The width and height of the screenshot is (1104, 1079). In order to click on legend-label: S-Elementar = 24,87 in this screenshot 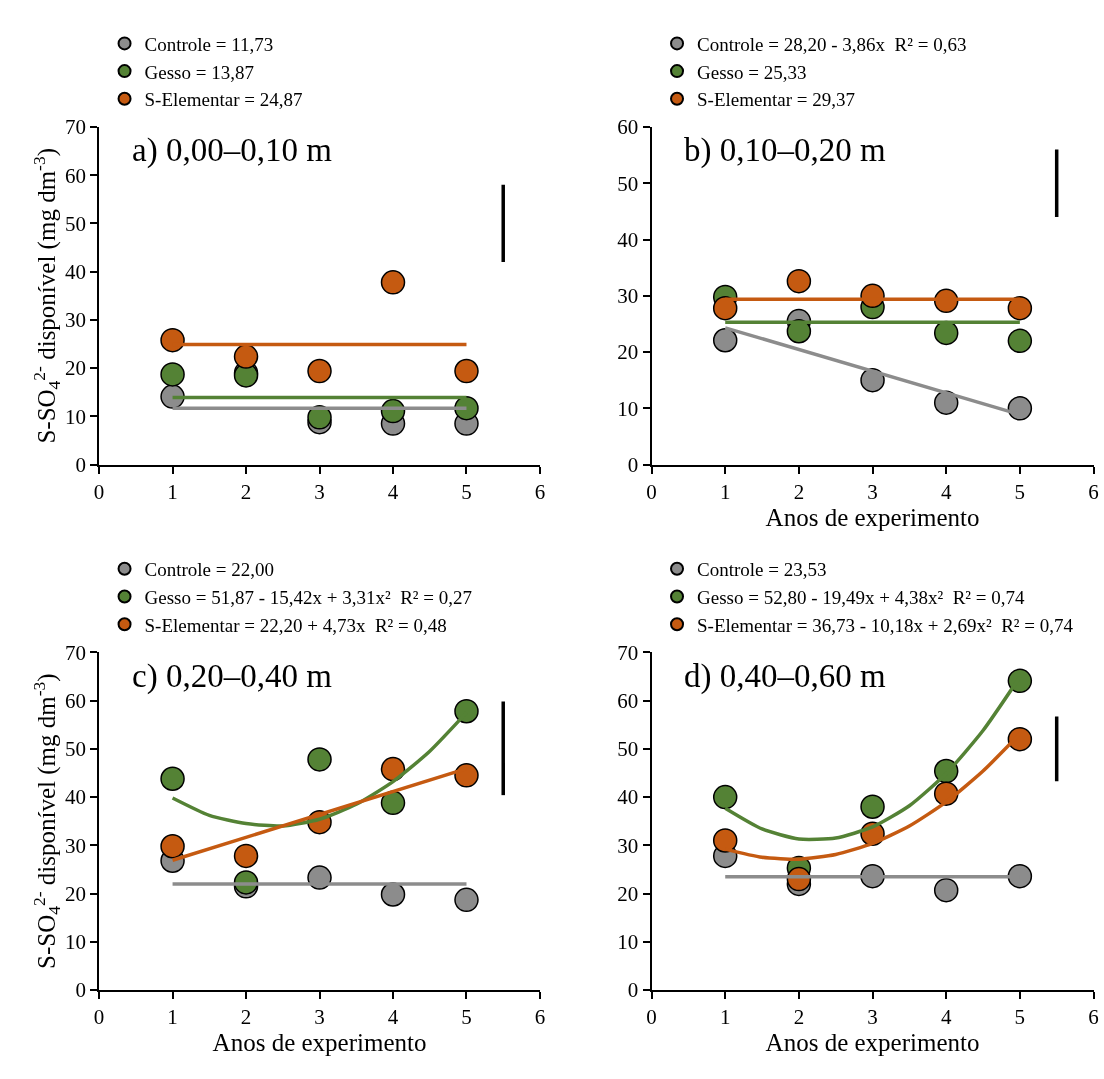, I will do `click(223, 100)`.